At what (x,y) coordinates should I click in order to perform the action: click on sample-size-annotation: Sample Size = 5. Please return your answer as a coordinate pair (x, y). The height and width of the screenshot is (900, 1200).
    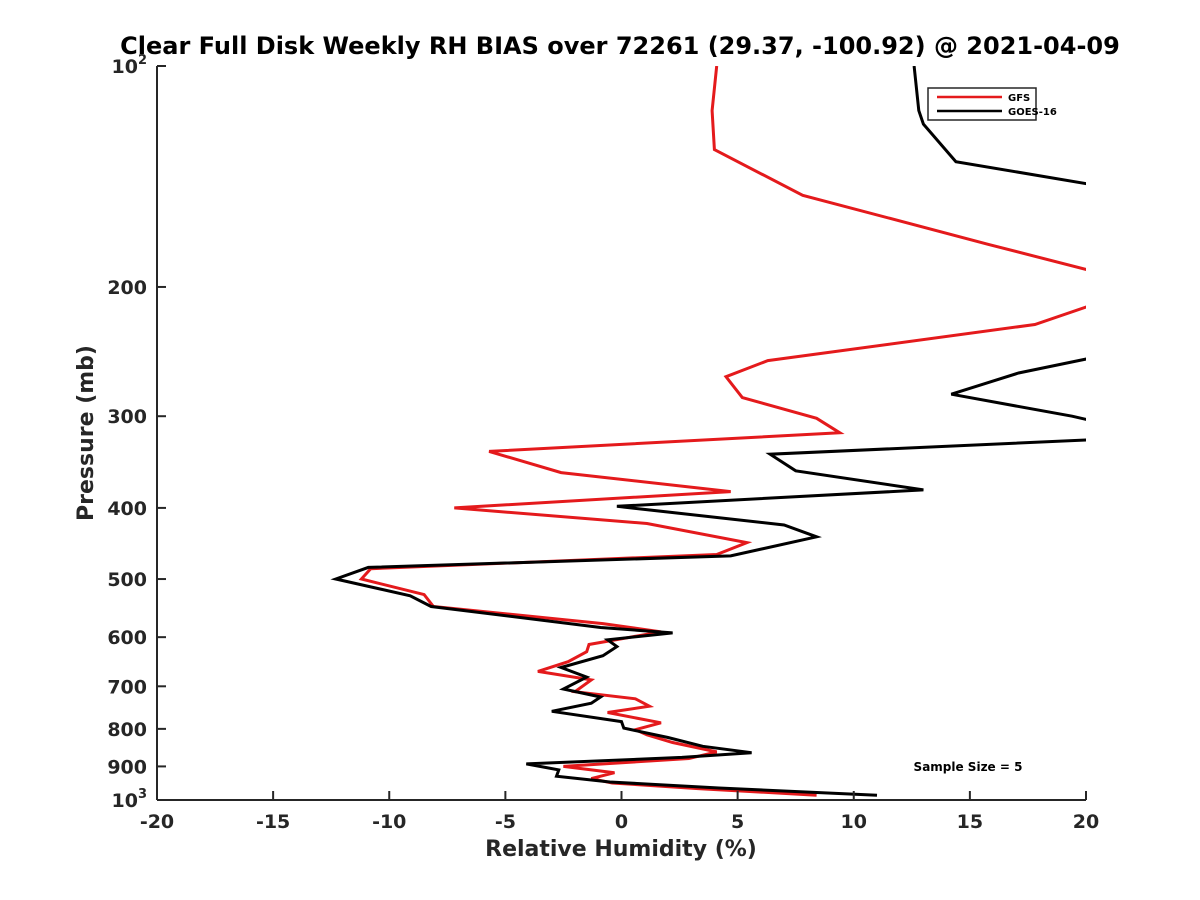
    Looking at the image, I should click on (968, 767).